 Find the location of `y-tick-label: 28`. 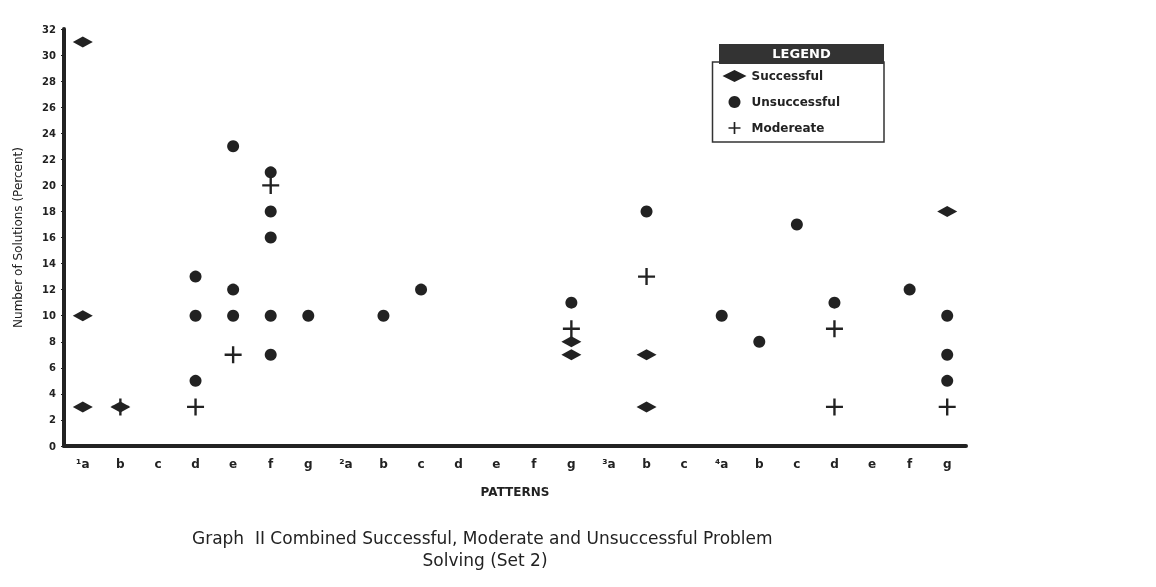

y-tick-label: 28 is located at coordinates (49, 81).